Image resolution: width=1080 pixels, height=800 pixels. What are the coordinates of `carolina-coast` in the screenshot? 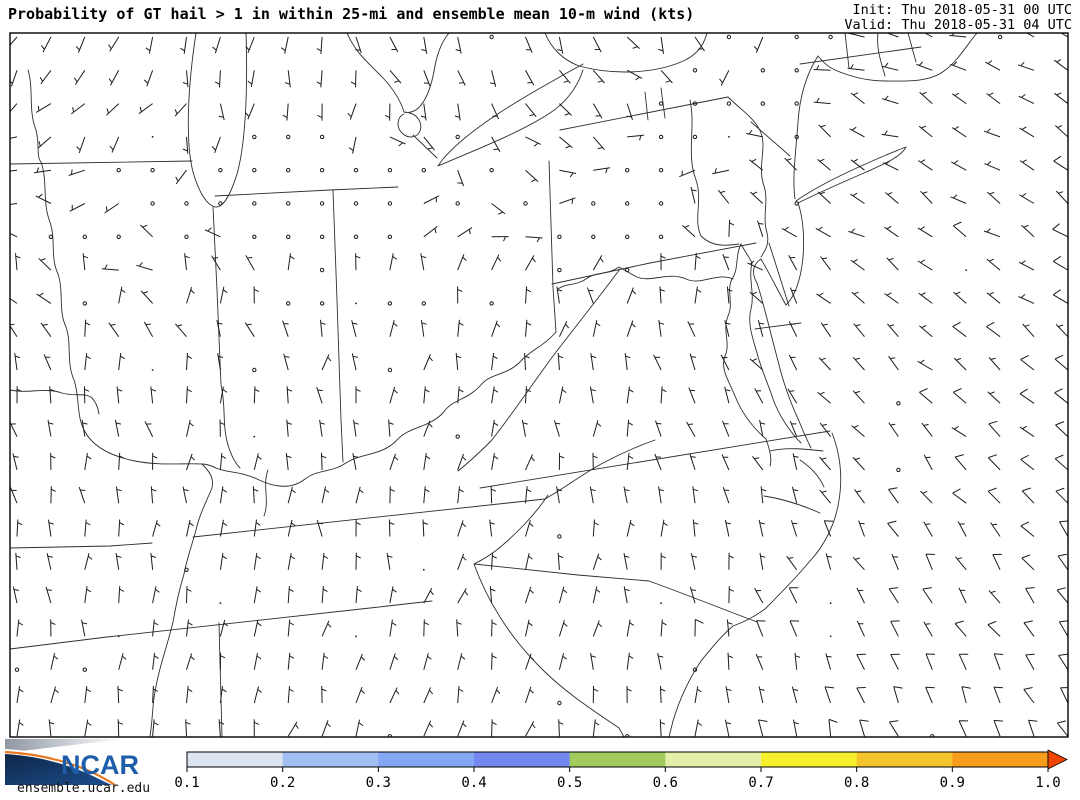 It's located at (755, 584).